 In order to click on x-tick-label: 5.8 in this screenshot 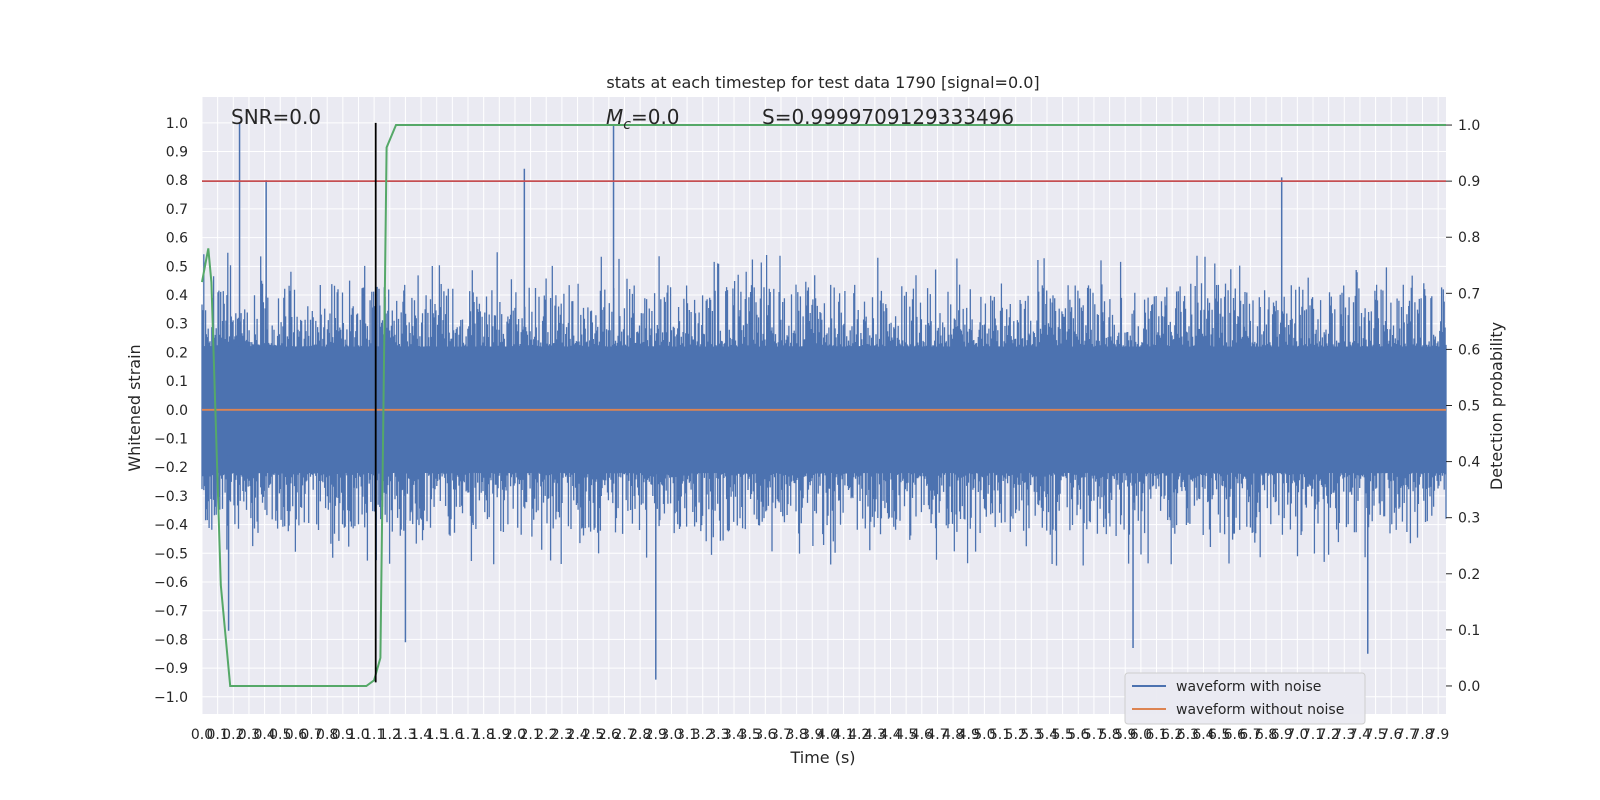, I will do `click(1109, 735)`.